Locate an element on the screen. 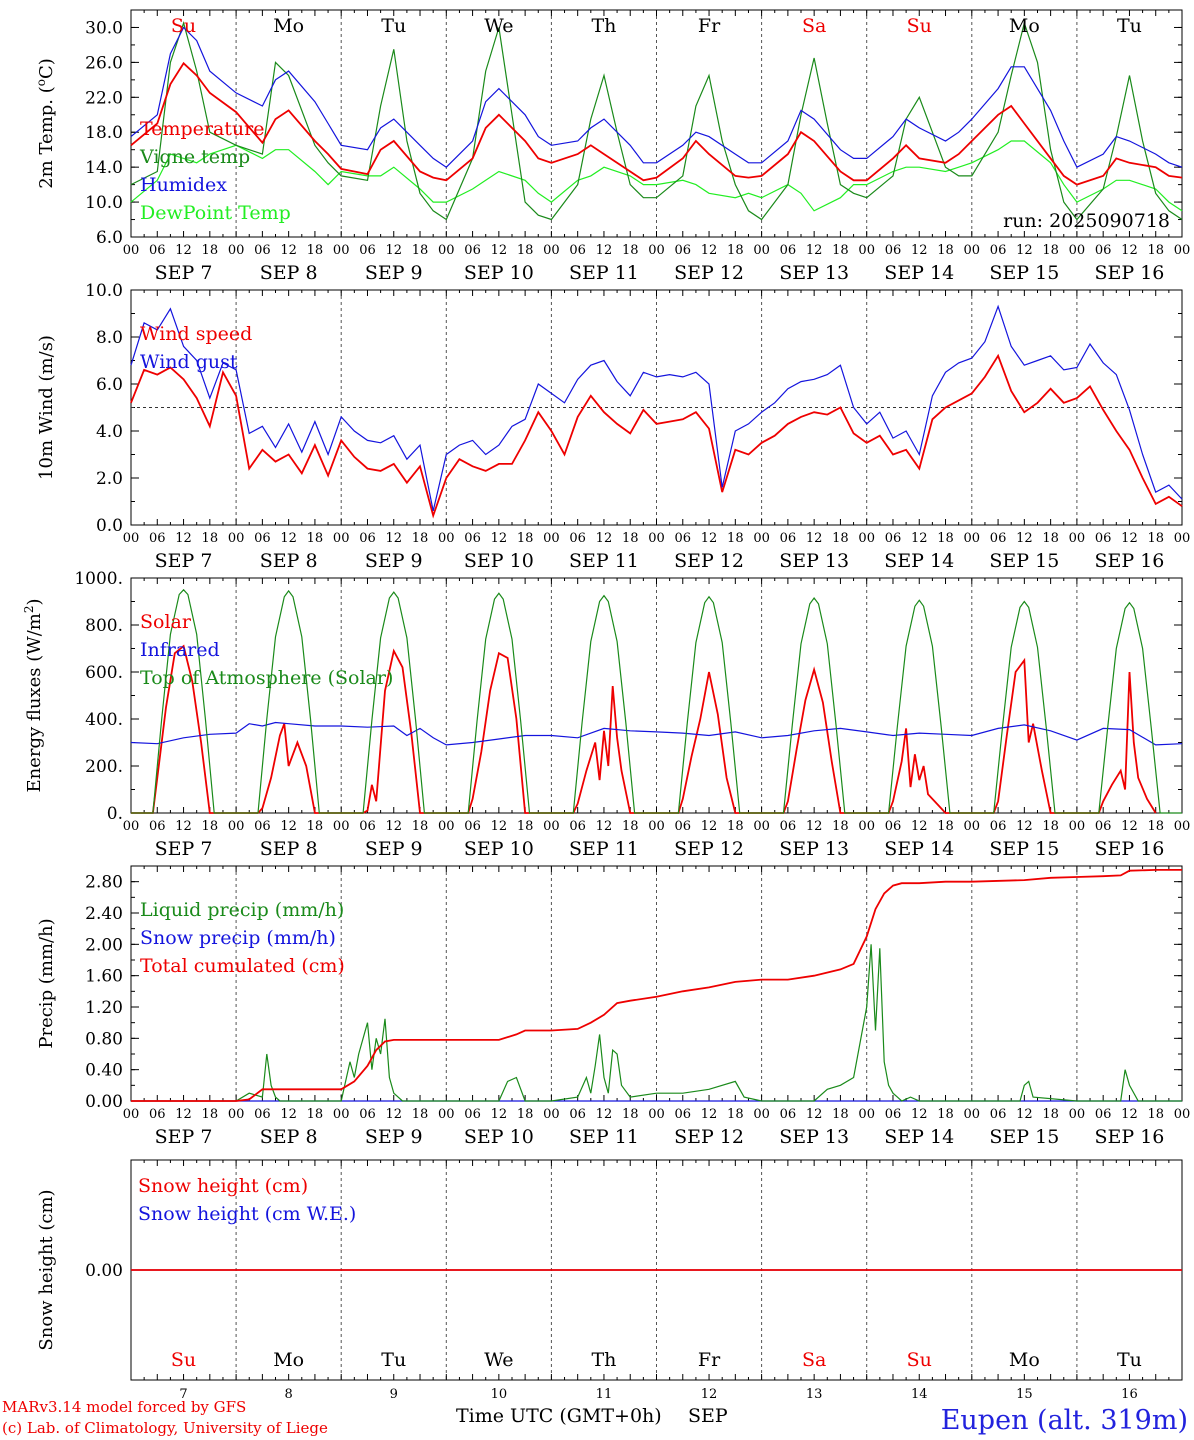 The width and height of the screenshot is (1194, 1440). y-tick-label: 18.0 is located at coordinates (104, 133).